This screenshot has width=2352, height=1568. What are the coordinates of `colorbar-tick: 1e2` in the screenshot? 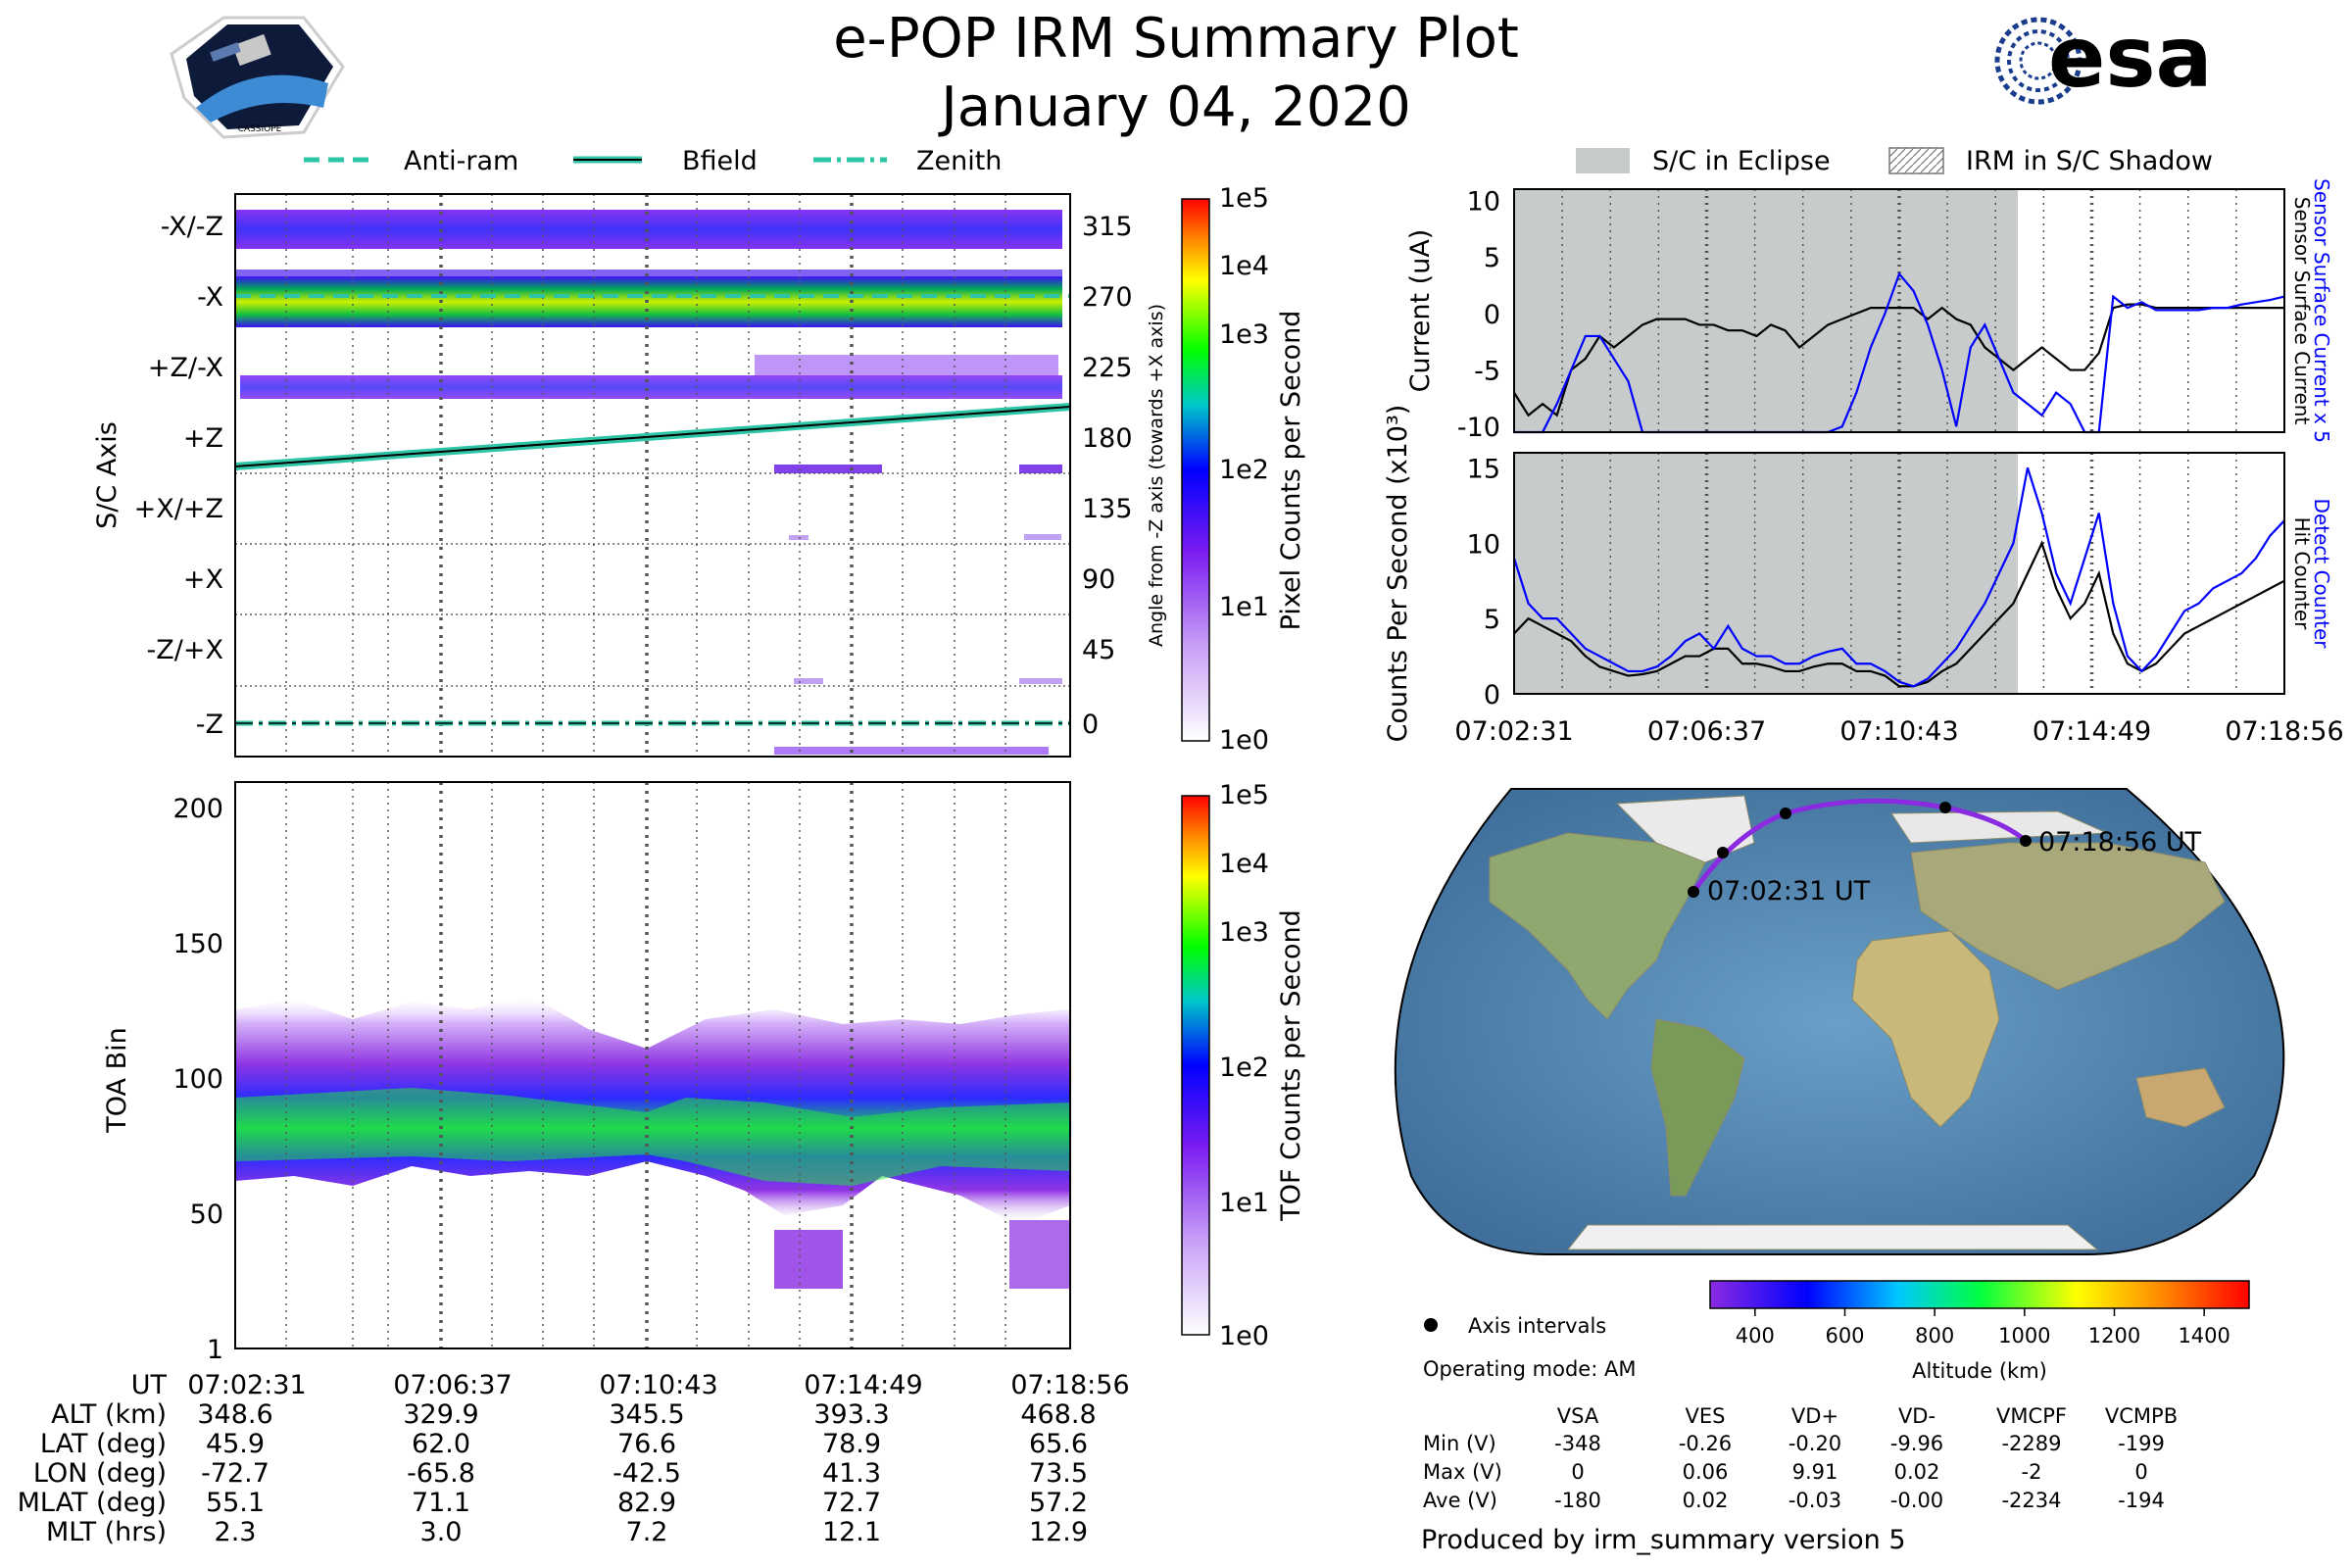 It's located at (1244, 1068).